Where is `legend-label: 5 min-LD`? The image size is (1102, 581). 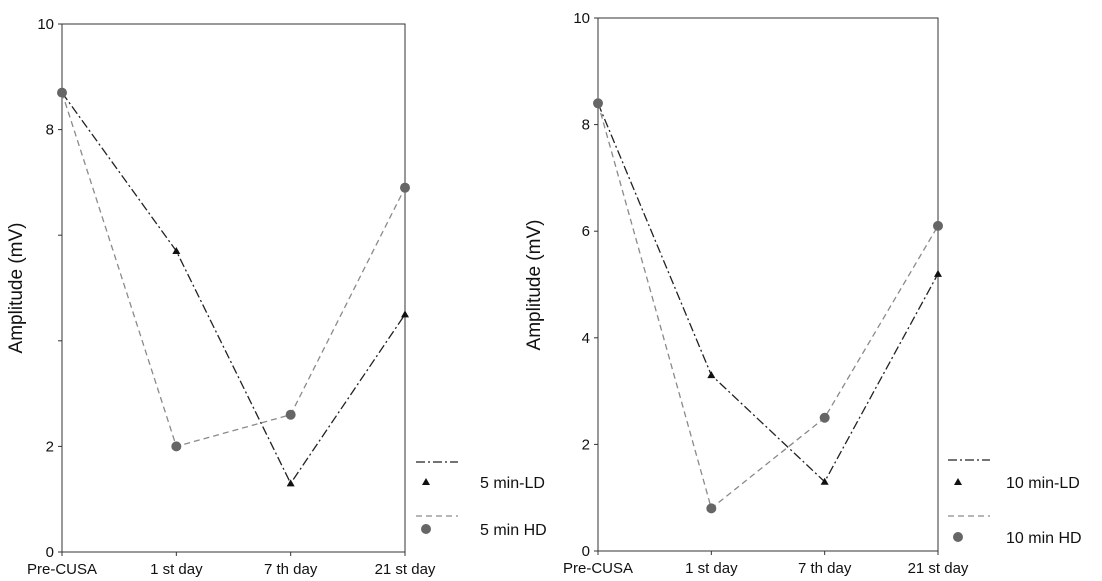 legend-label: 5 min-LD is located at coordinates (512, 483).